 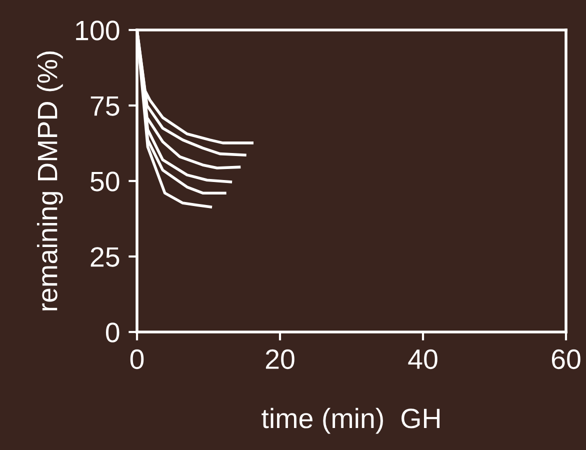 What do you see at coordinates (105, 257) in the screenshot?
I see `y-tick-label: 25` at bounding box center [105, 257].